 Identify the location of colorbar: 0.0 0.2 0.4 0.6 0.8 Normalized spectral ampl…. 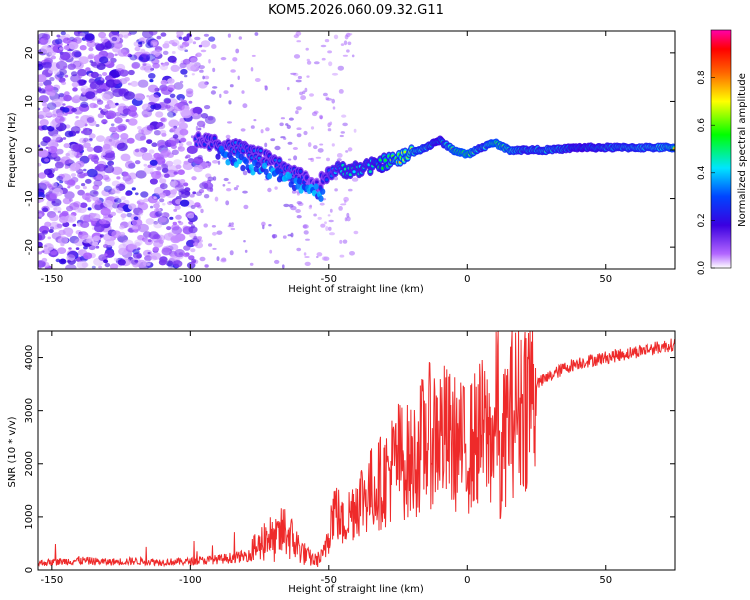
(722, 152).